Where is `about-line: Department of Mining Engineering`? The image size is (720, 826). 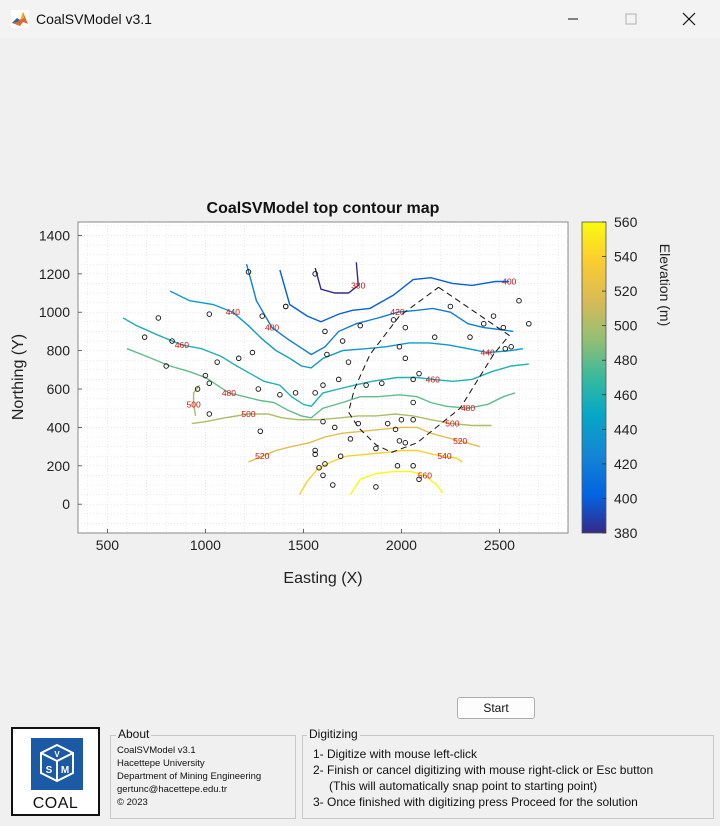
about-line: Department of Mining Engineering is located at coordinates (189, 776).